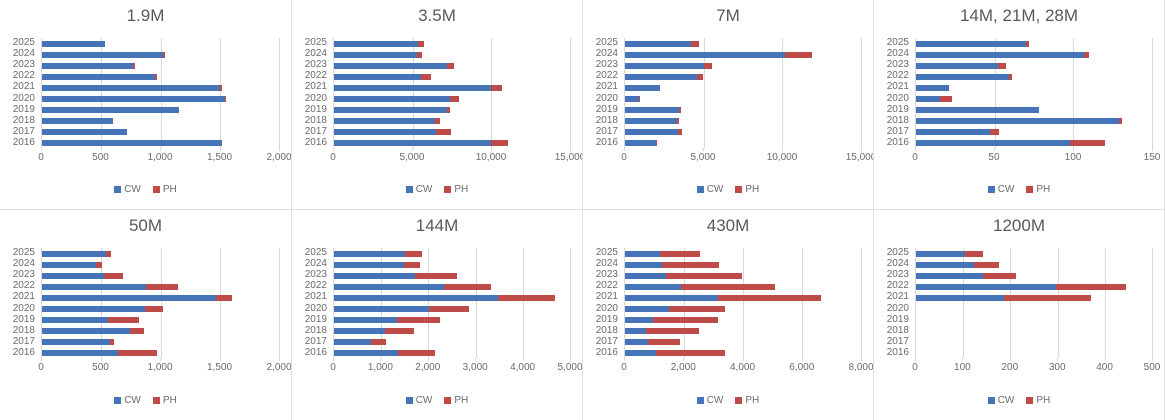 The height and width of the screenshot is (420, 1165). What do you see at coordinates (897, 252) in the screenshot?
I see `y-axis-tick-label: 2025` at bounding box center [897, 252].